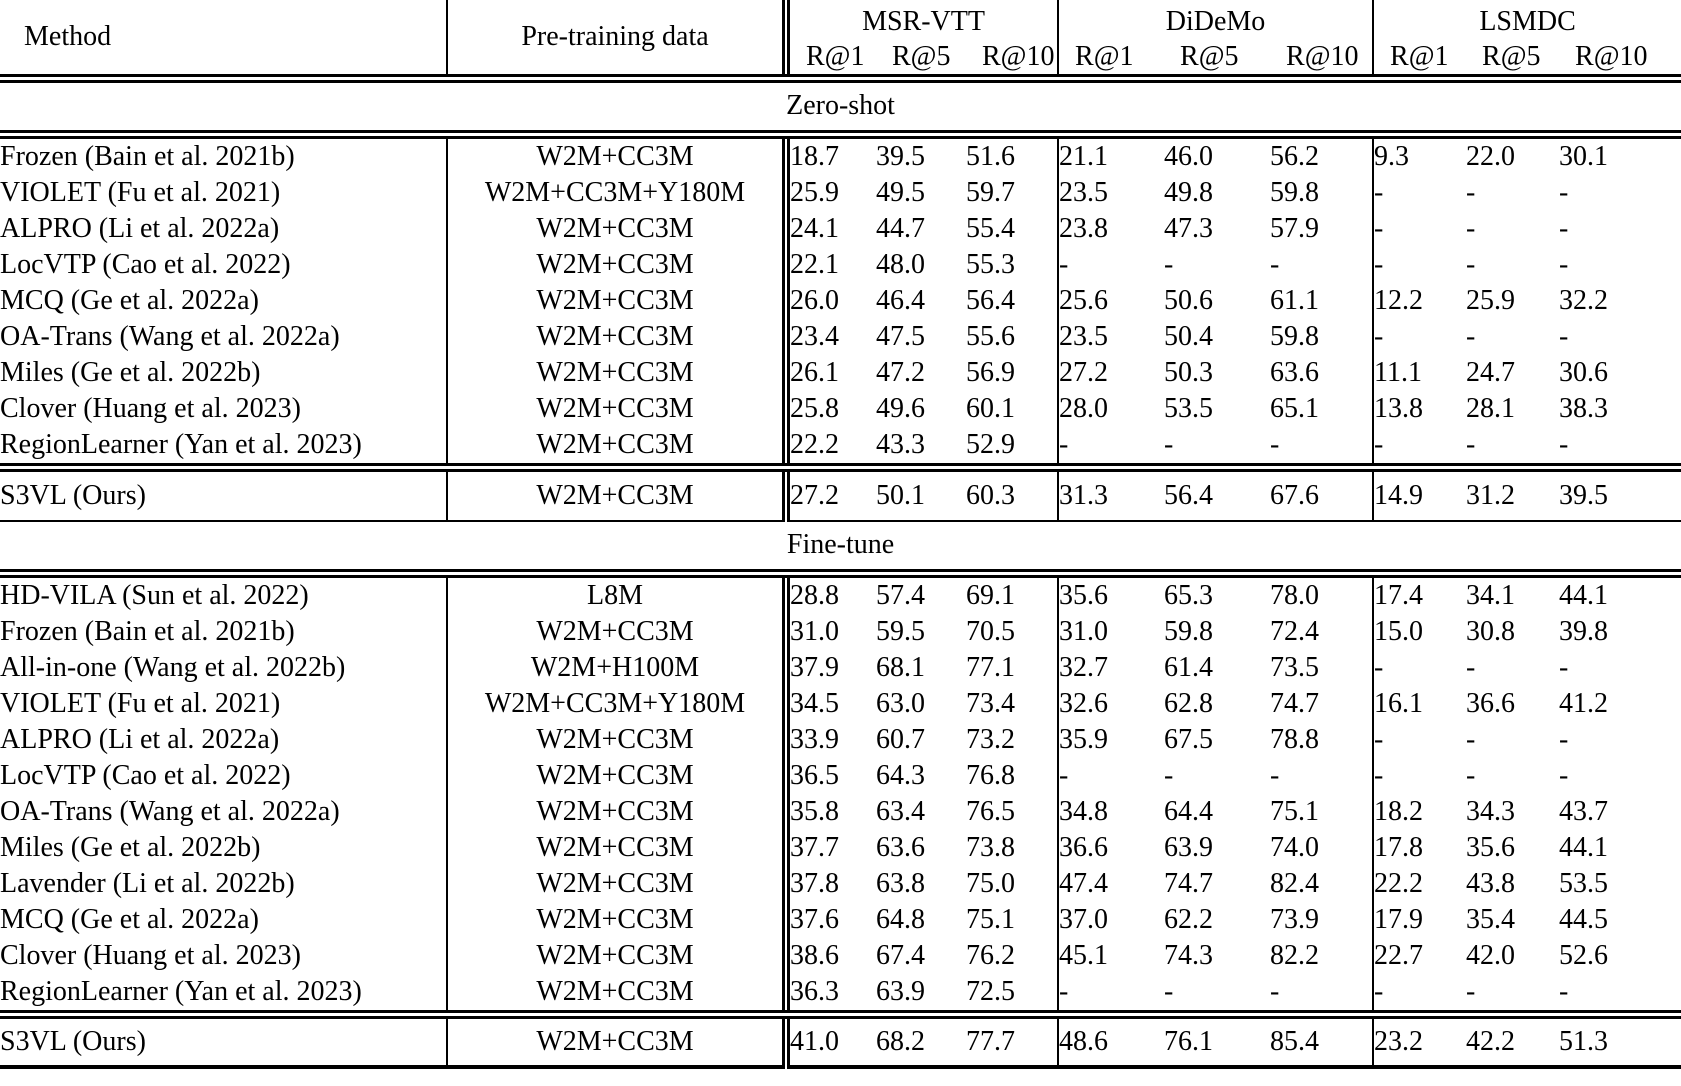  Describe the element at coordinates (900, 775) in the screenshot. I see `value-cell: 64.3` at that location.